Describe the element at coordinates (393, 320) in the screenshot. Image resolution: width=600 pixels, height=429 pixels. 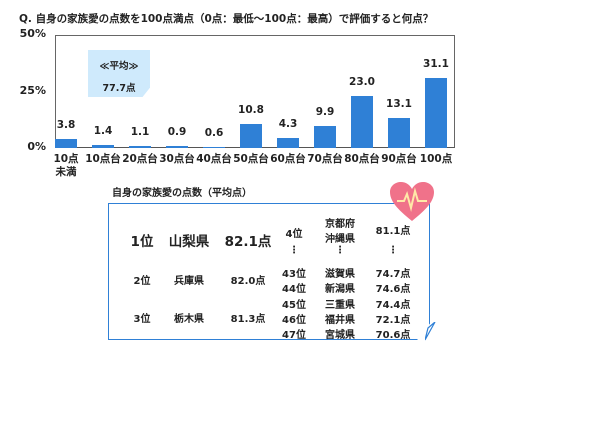
I see `score-46: 72.1点` at that location.